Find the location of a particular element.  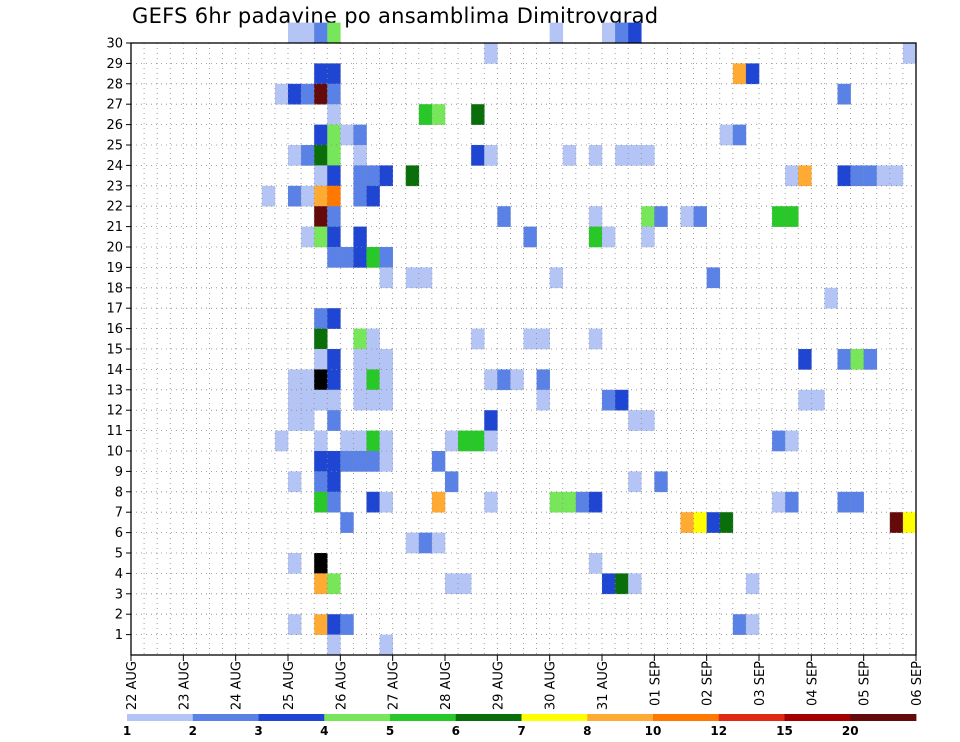

colorbar-label: 7 is located at coordinates (521, 731).